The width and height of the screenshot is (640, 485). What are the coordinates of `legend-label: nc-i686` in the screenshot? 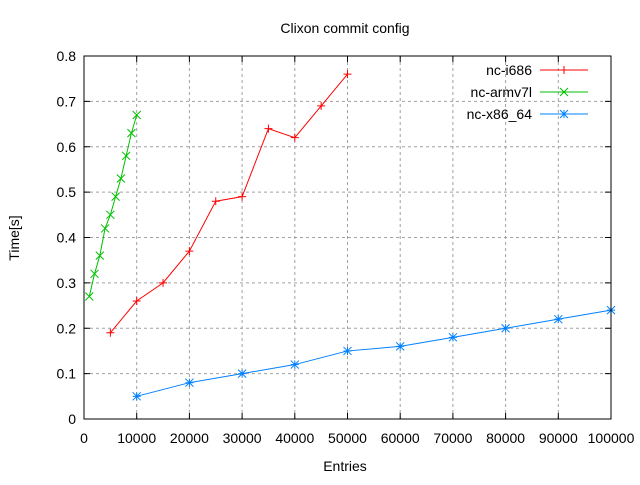 It's located at (509, 70).